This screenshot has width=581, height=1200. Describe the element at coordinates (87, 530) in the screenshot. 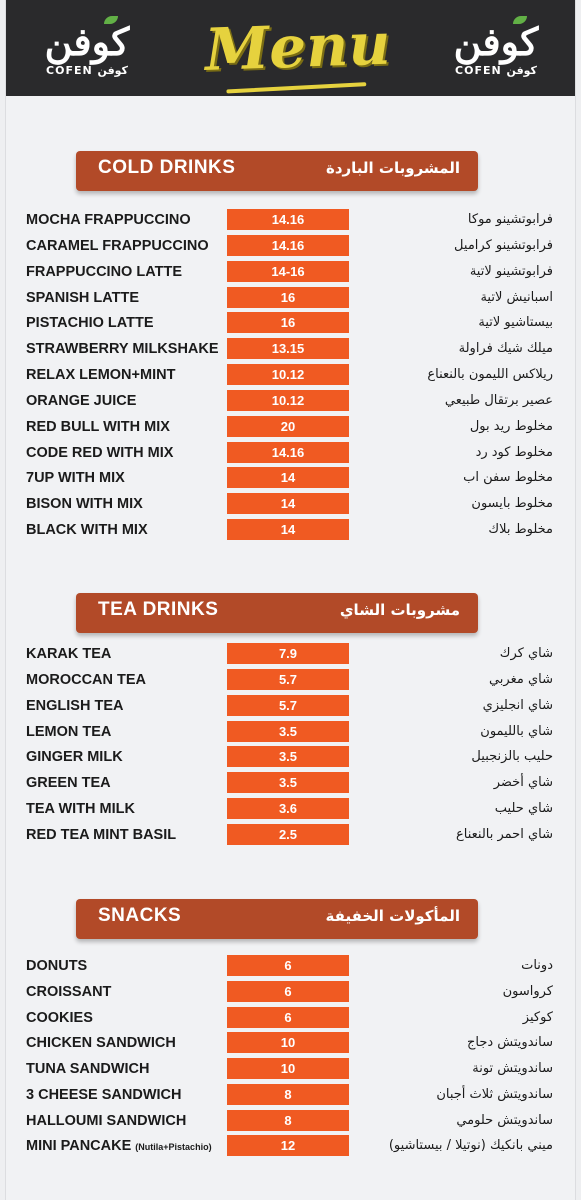

I see `item-name-en: BLACK WITH MIX` at that location.